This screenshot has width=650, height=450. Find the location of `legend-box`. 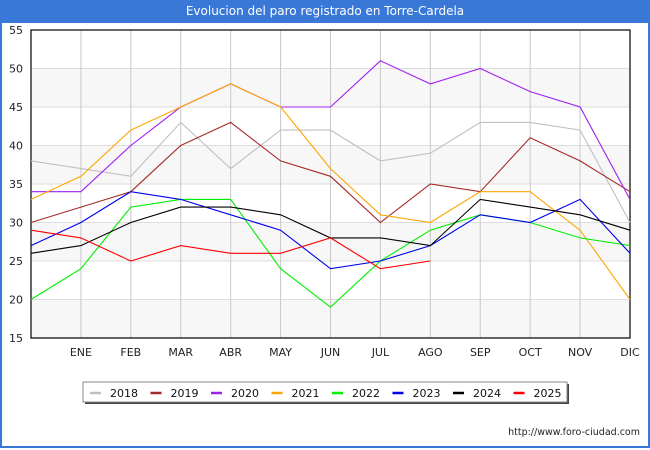

legend-box is located at coordinates (325, 392).